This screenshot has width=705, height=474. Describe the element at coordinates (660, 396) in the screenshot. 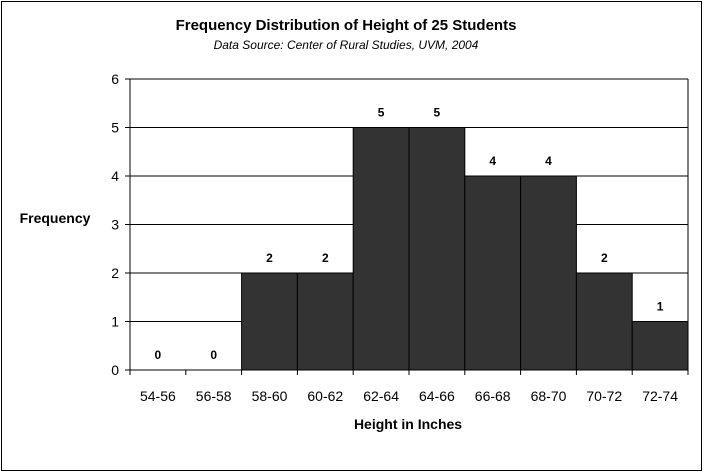

I see `x-tick-label: 72-74` at that location.